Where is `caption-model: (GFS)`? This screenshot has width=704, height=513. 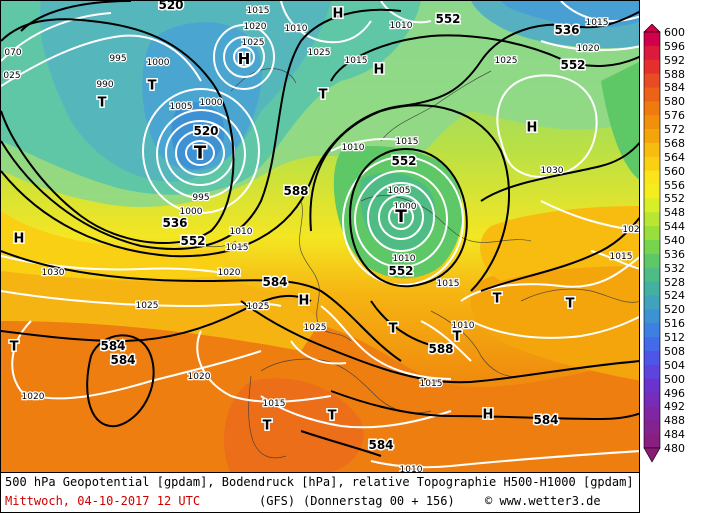 caption-model: (GFS) is located at coordinates (277, 501).